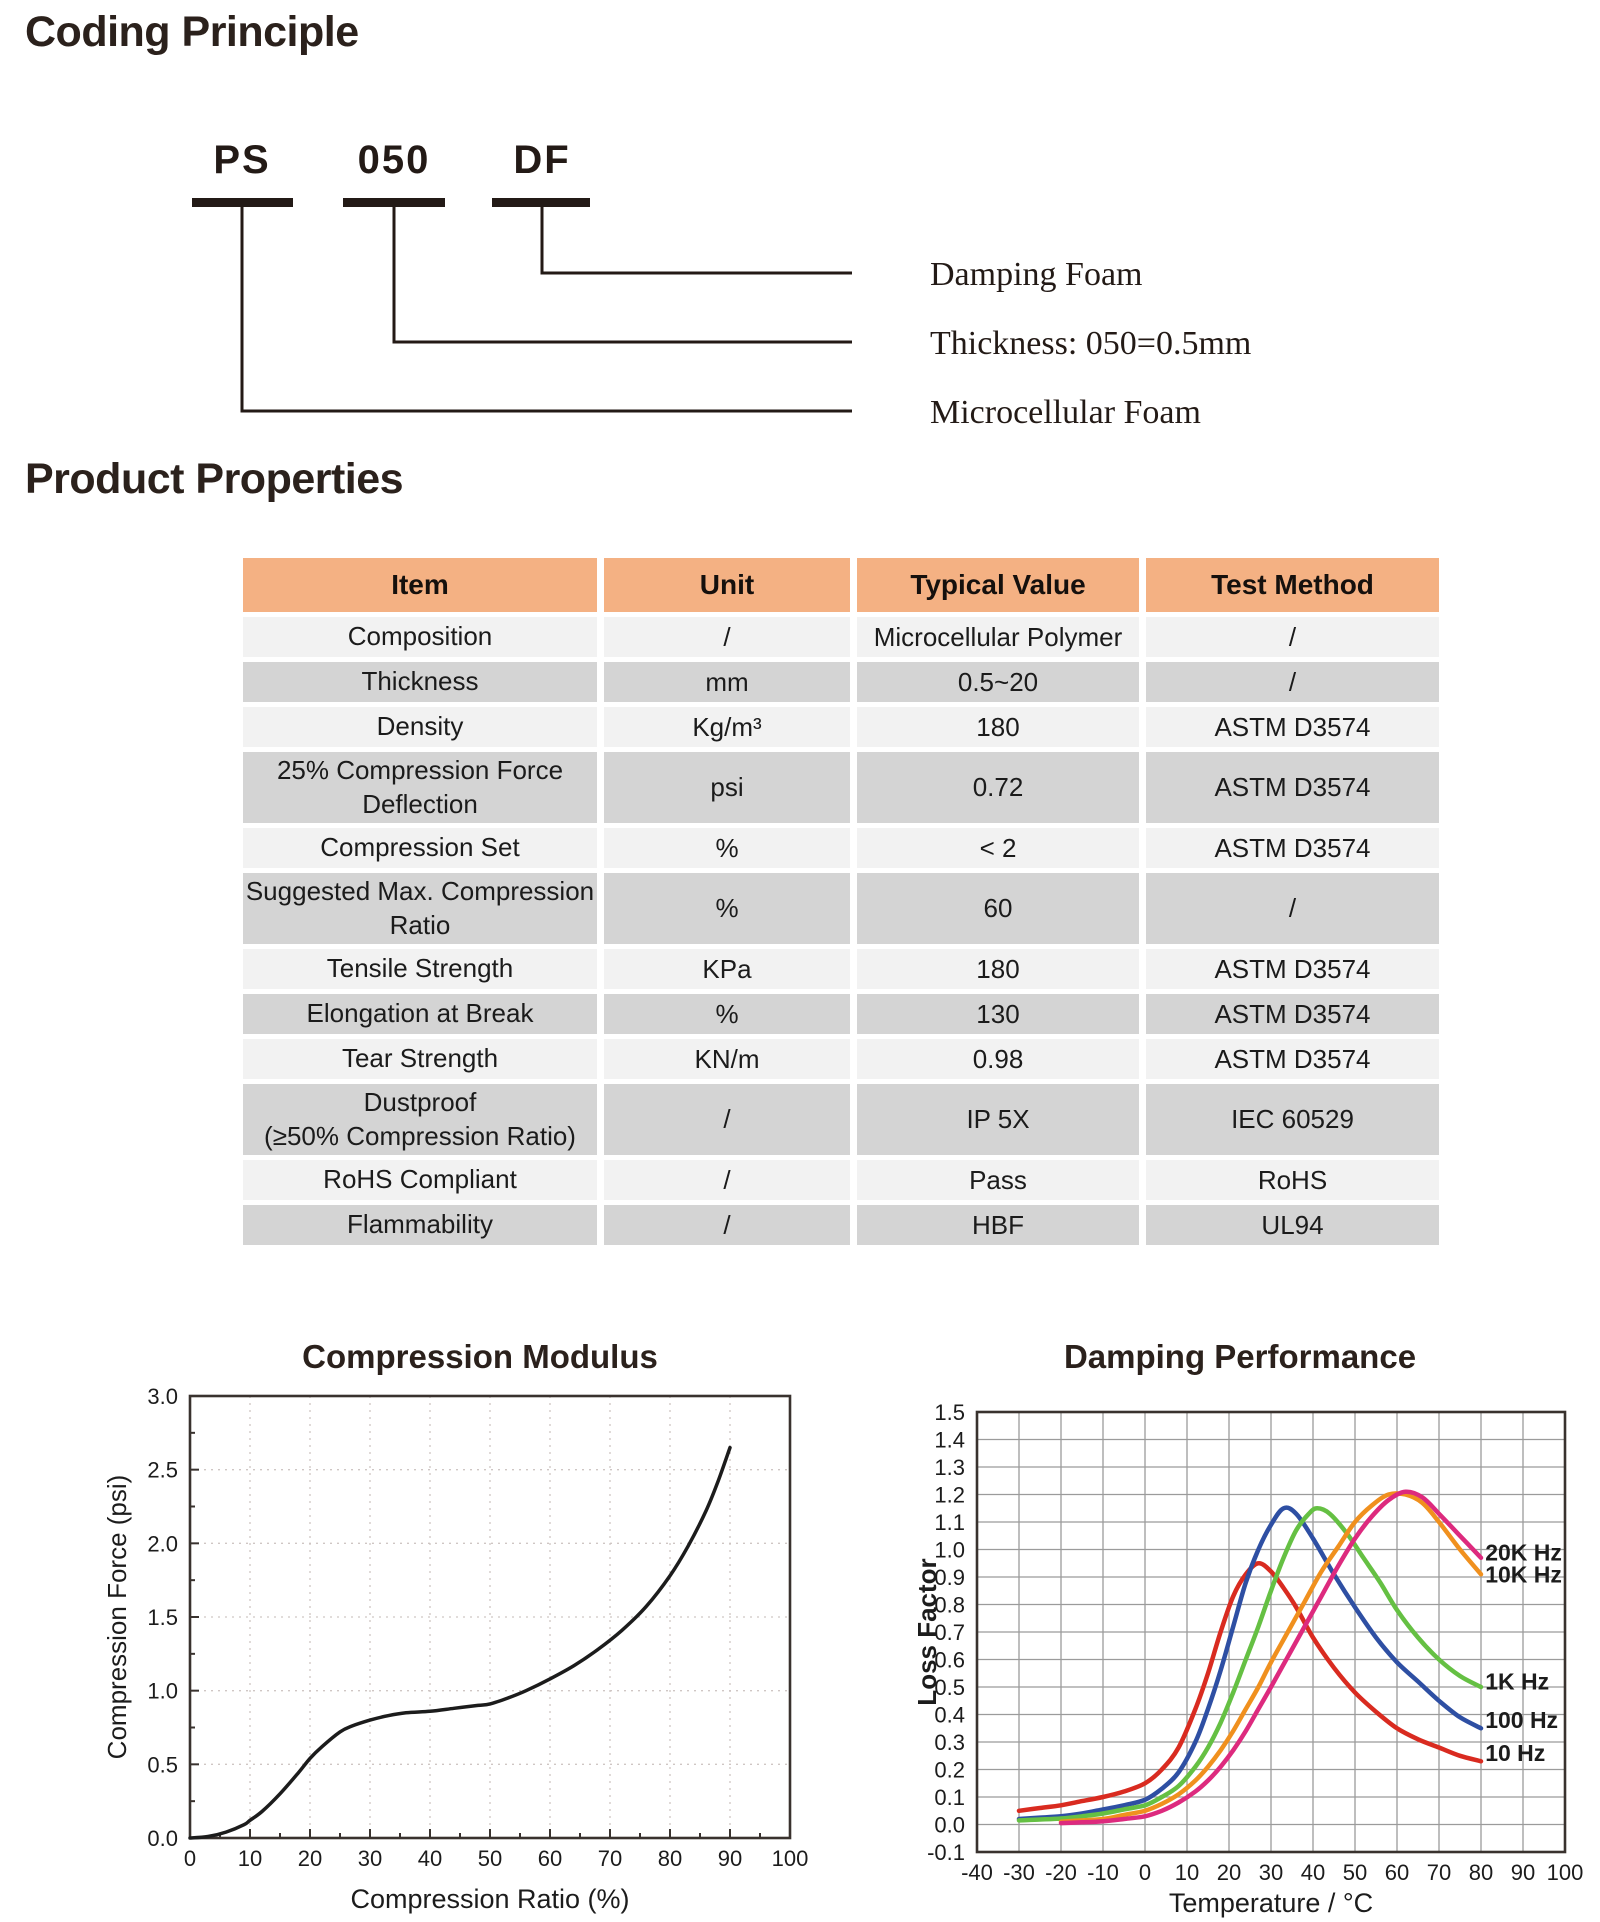 Image resolution: width=1600 pixels, height=1922 pixels. Describe the element at coordinates (1292, 1119) in the screenshot. I see `cell-test-method: IEC 60529` at that location.